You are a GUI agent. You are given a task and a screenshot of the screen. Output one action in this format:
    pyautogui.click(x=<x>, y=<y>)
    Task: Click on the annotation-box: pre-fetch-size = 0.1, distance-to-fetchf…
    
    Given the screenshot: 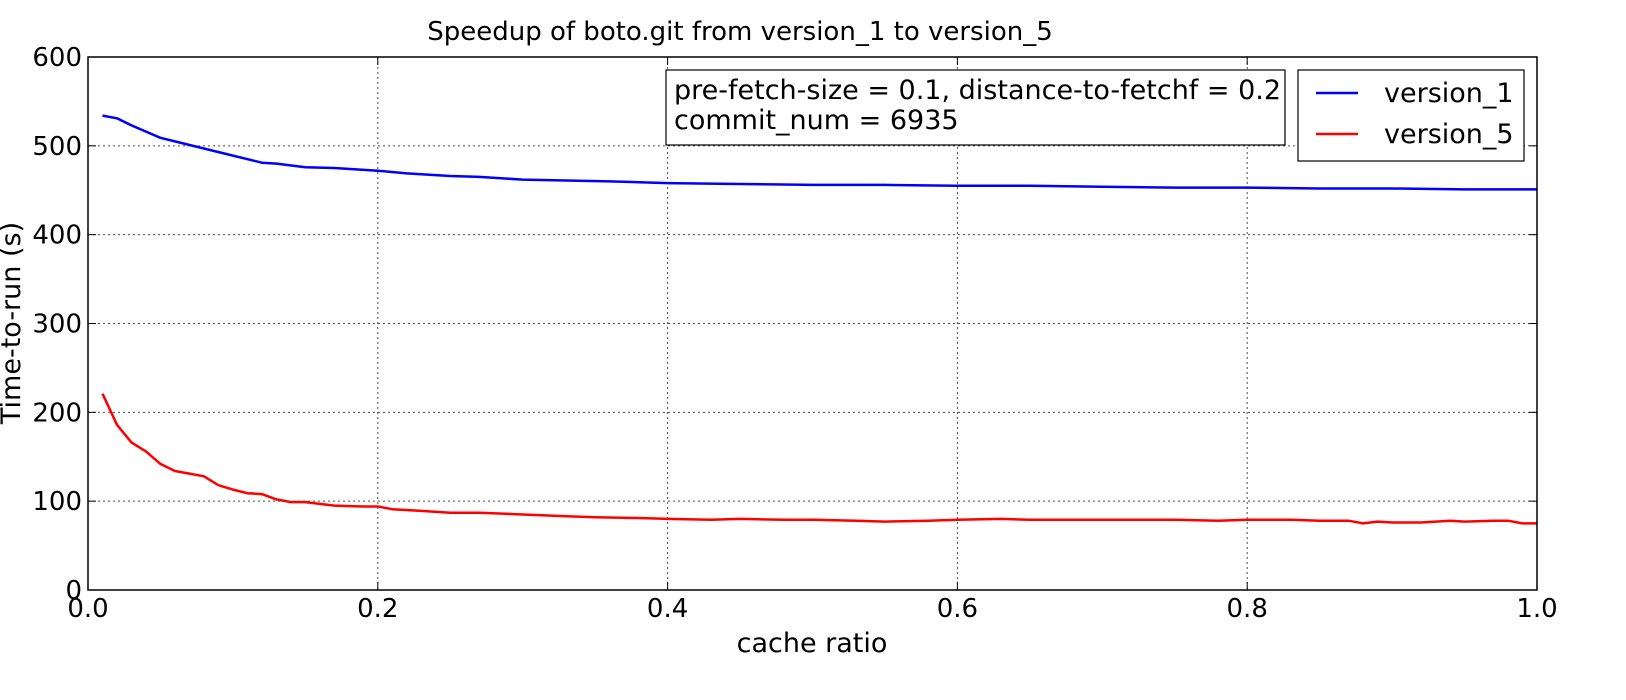 What is the action you would take?
    pyautogui.click(x=975, y=107)
    